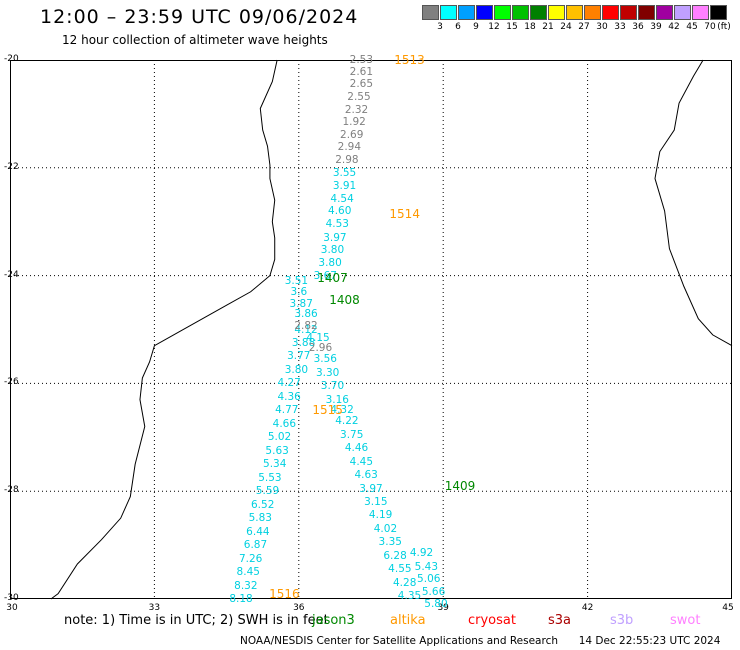  Describe the element at coordinates (602, 27) in the screenshot. I see `legend-label: 30` at that location.